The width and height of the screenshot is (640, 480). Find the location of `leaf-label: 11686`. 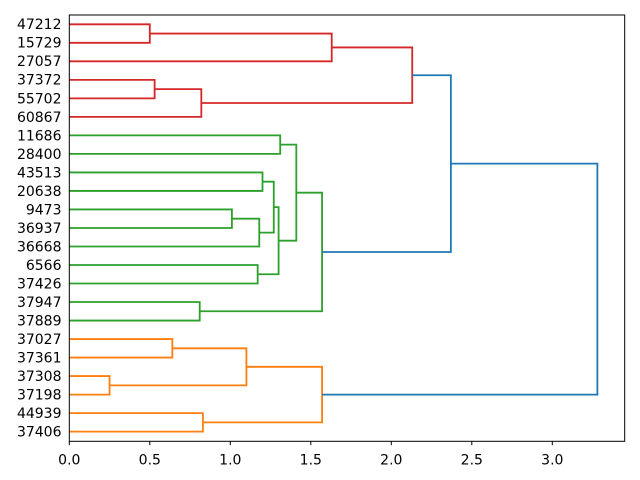

leaf-label: 11686 is located at coordinates (39, 136).